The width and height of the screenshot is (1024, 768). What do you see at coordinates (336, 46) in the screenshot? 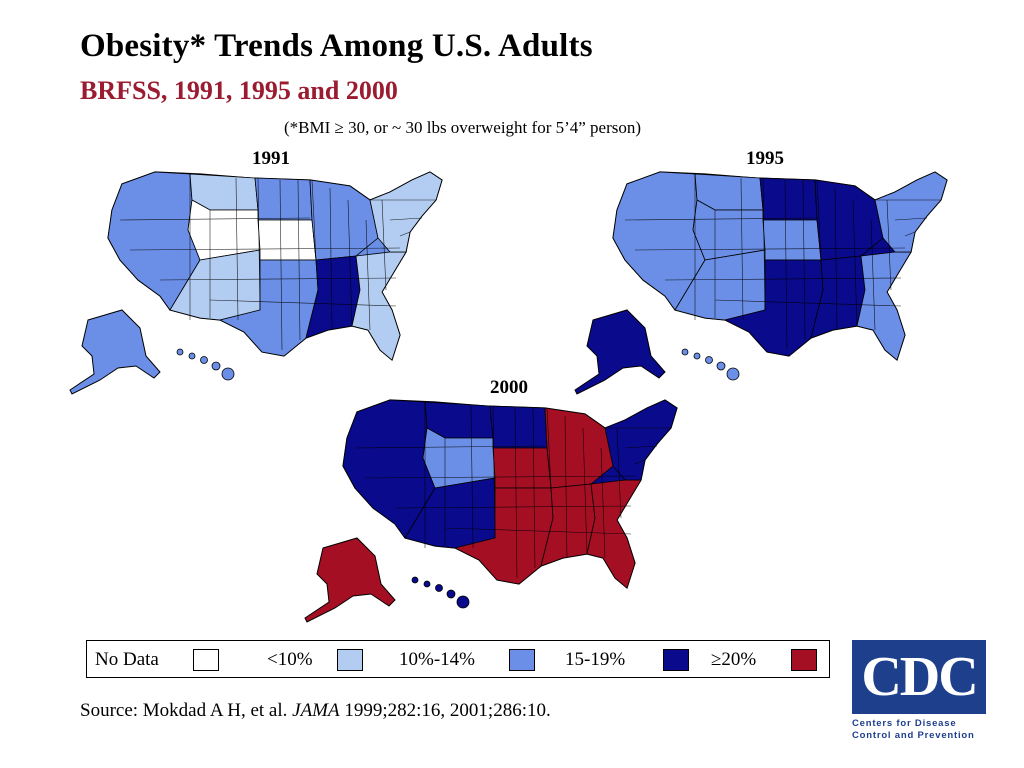
I see `slide-title: Obesity* Trends Among U.S. Adults` at bounding box center [336, 46].